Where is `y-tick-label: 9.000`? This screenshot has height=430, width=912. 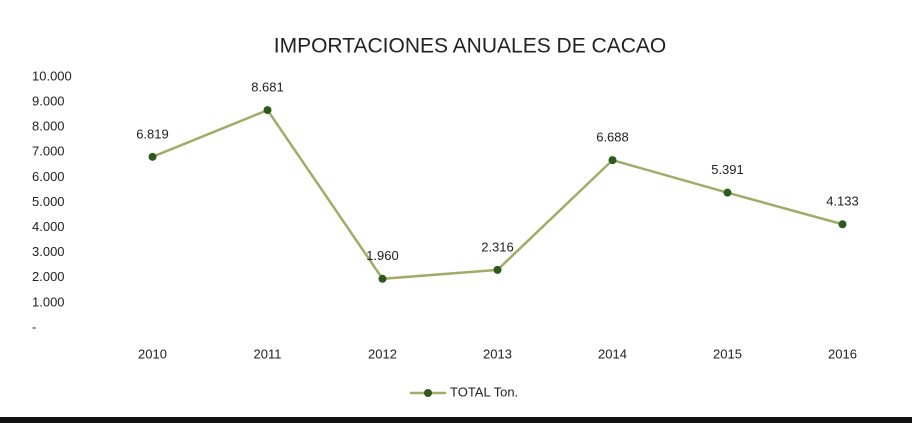 y-tick-label: 9.000 is located at coordinates (48, 101).